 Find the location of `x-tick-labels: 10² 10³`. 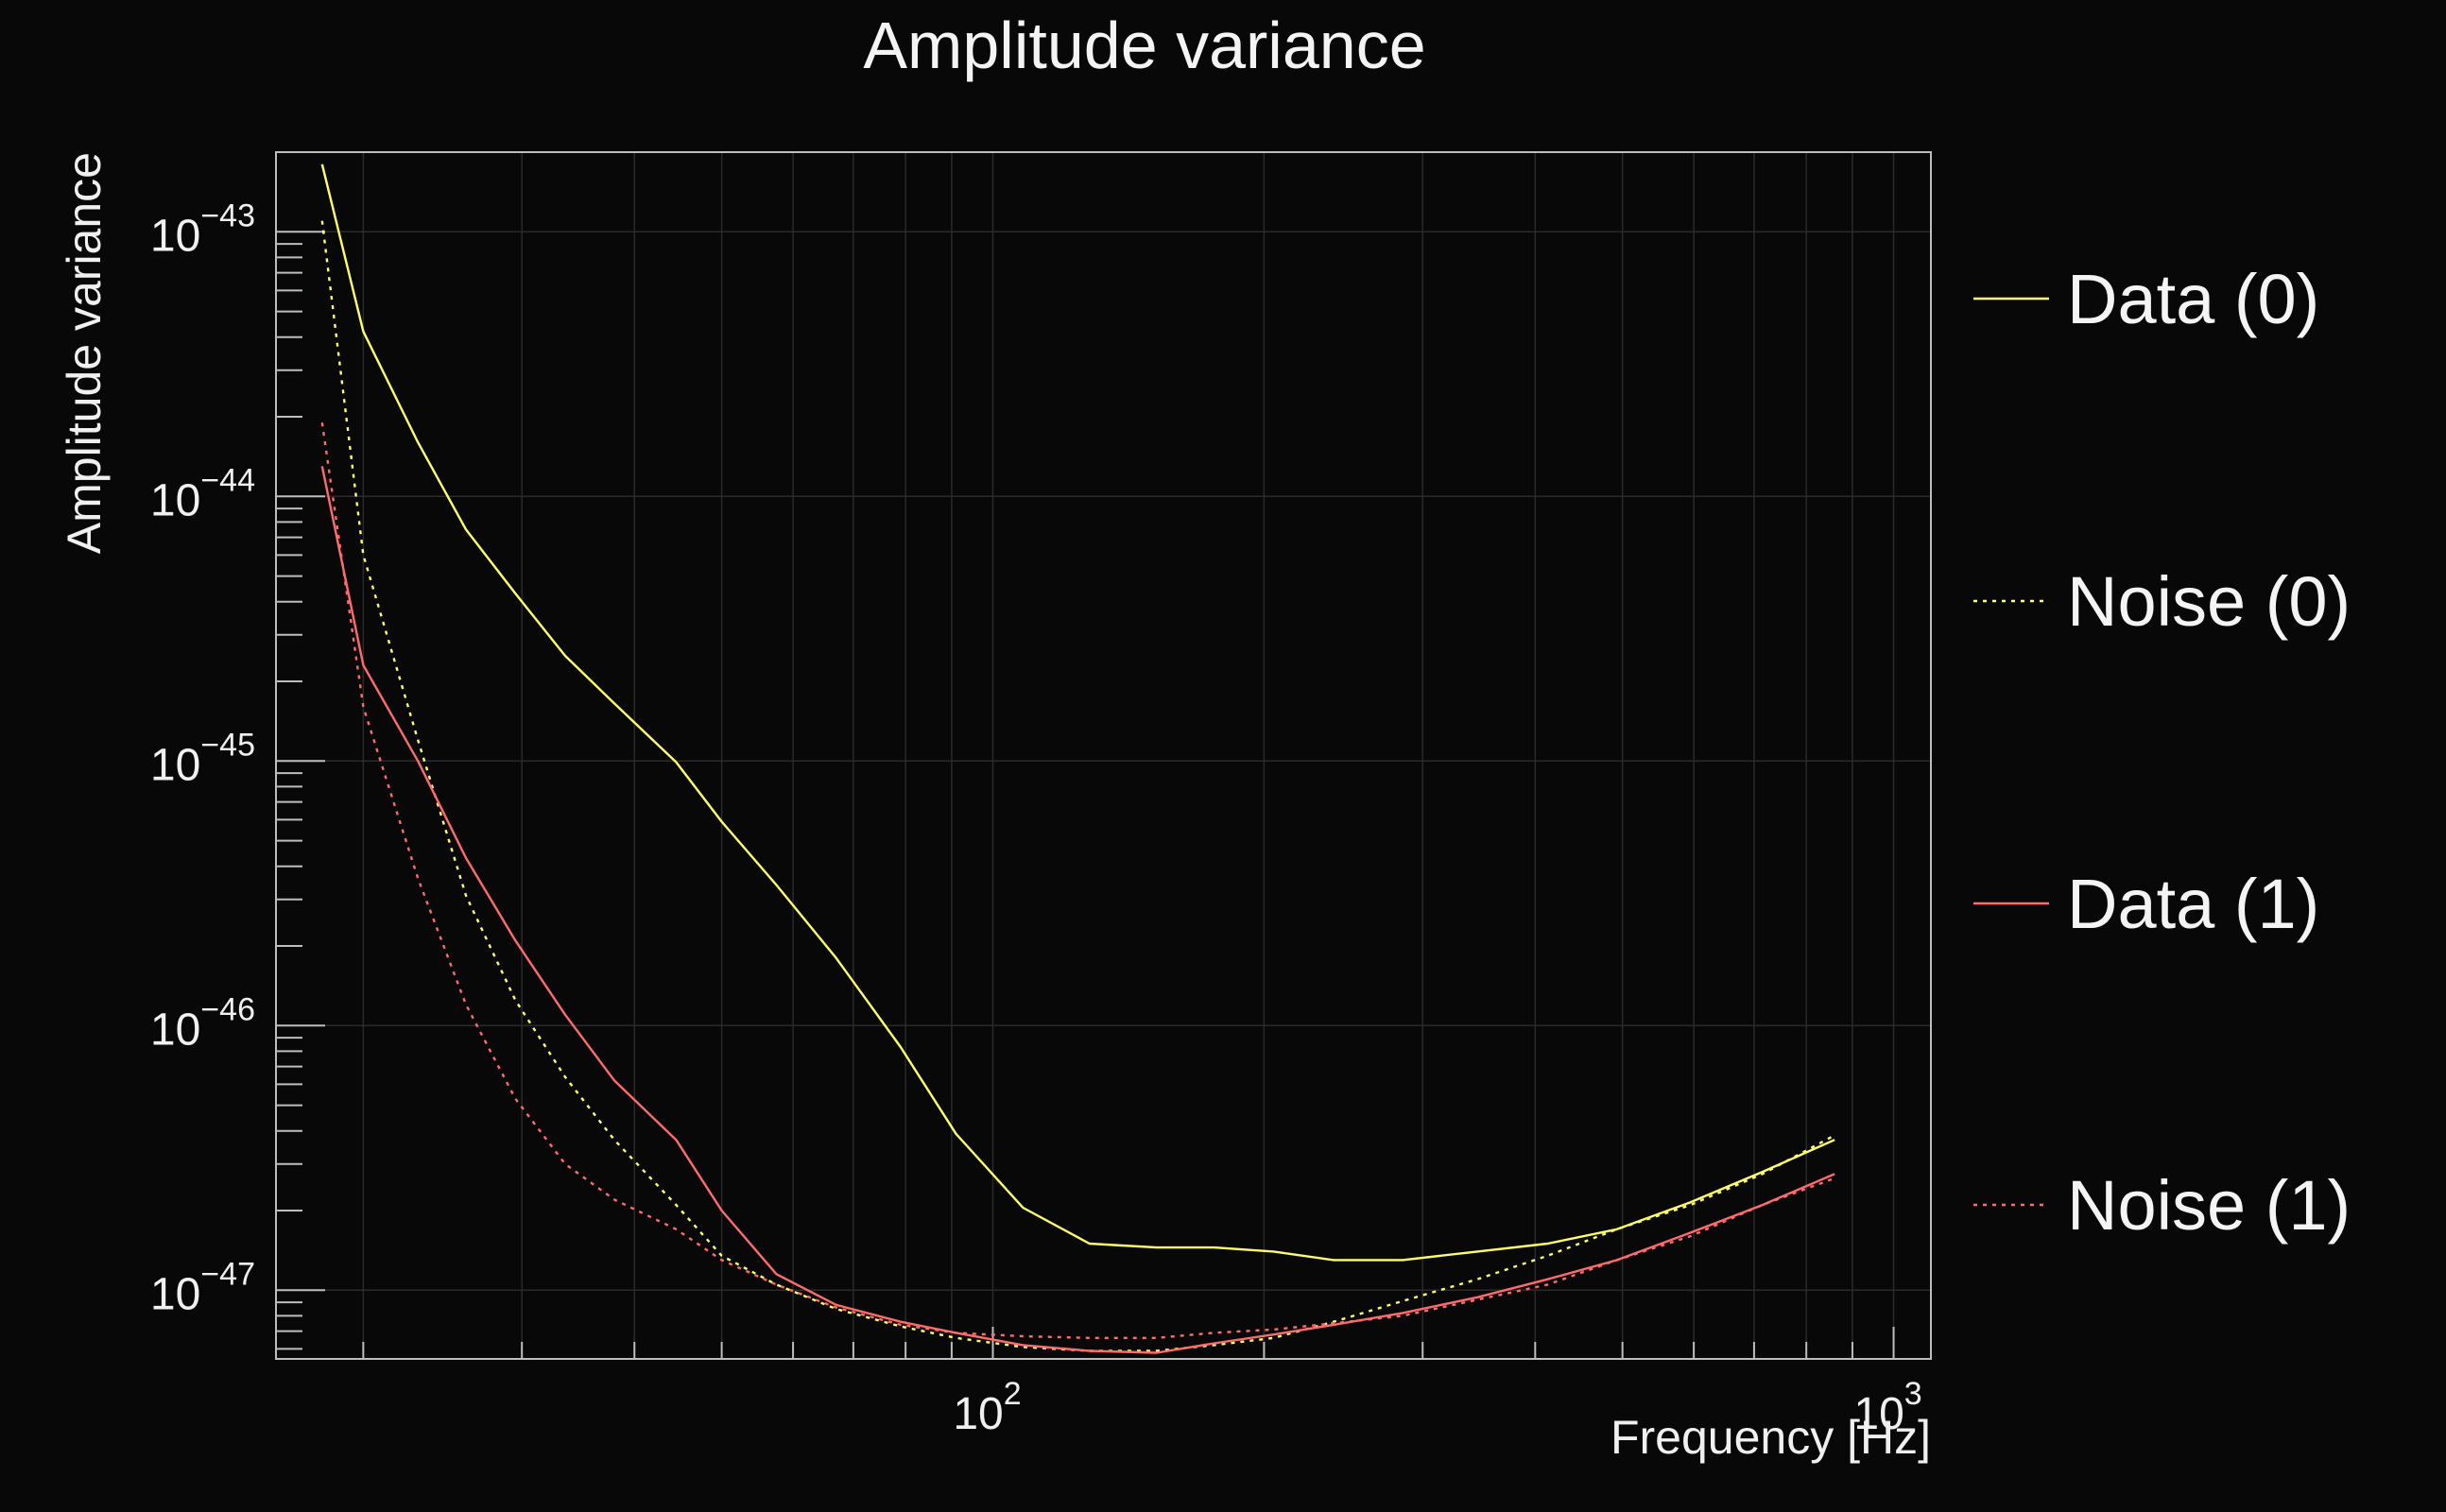

x-tick-labels: 10² 10³ is located at coordinates (1437, 1407).